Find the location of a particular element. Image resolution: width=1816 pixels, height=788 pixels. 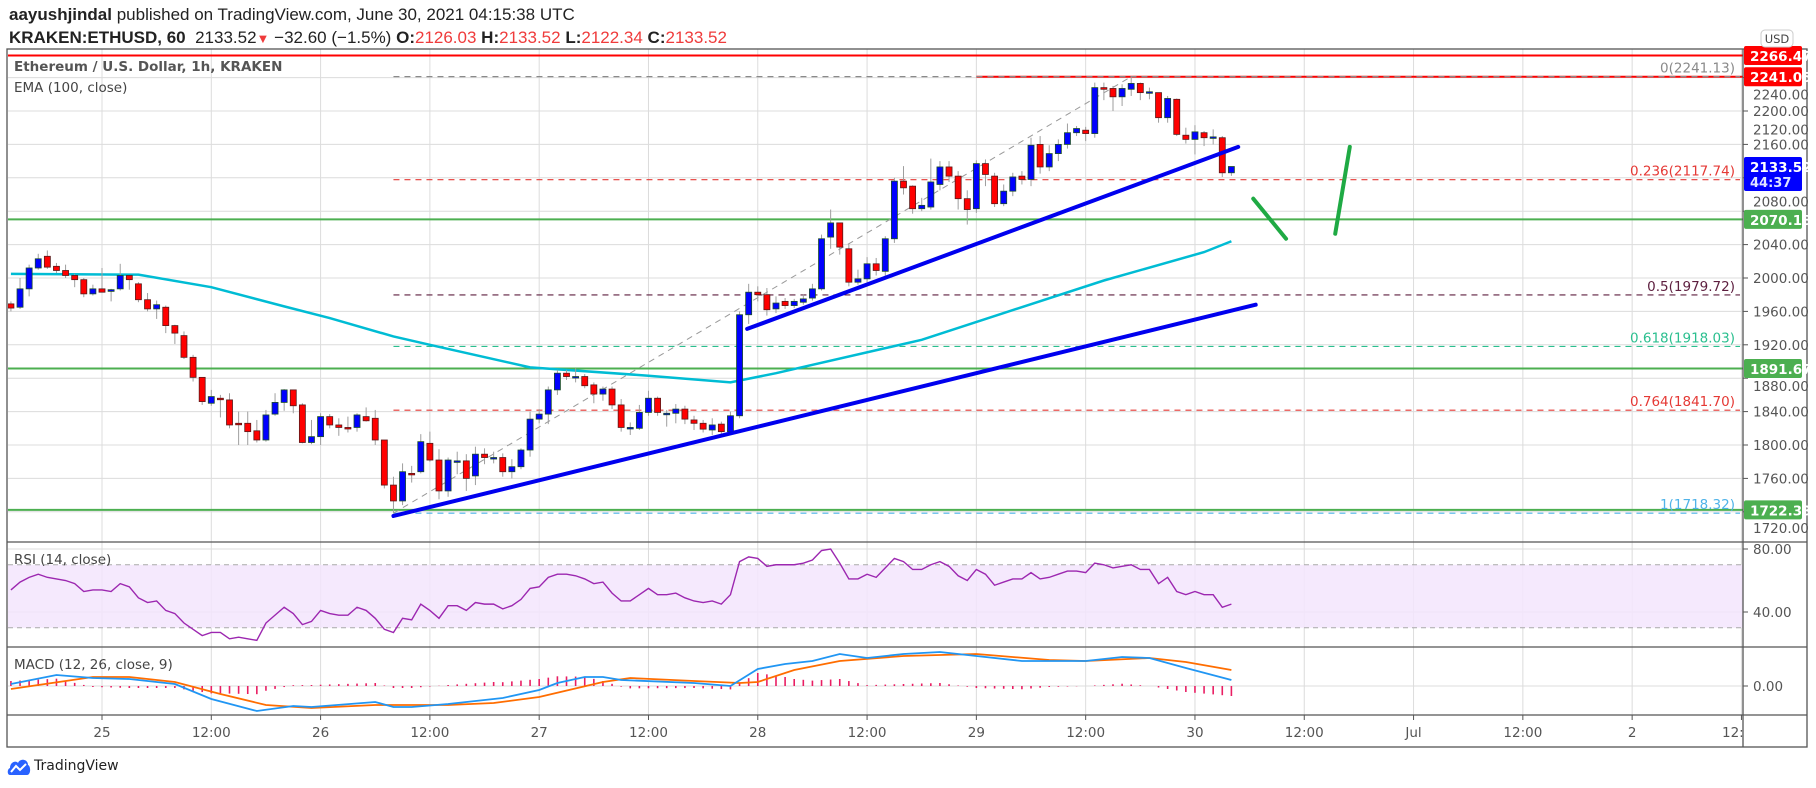

macd-legend: MACD (12, 26, close, 9) is located at coordinates (93, 665).